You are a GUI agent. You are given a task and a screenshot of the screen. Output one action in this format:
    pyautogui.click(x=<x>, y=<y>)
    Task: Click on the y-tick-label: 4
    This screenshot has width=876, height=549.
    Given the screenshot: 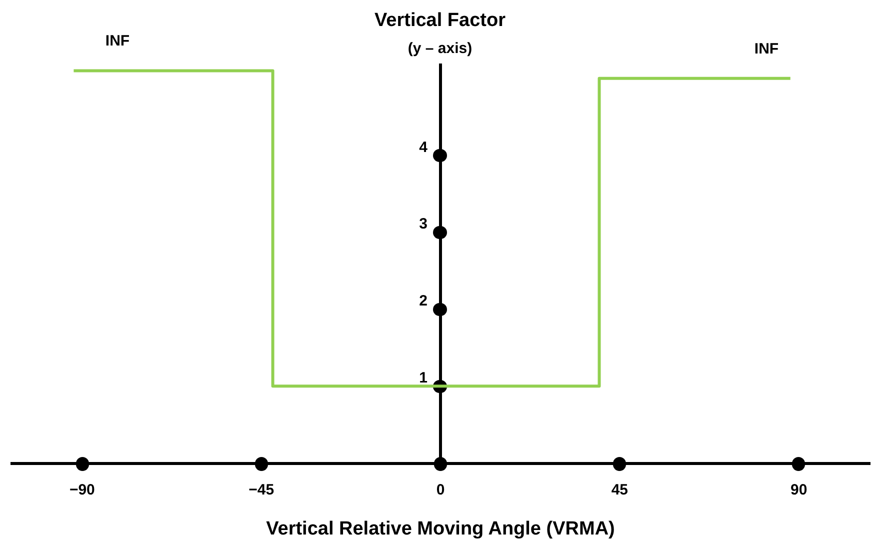 What is the action you would take?
    pyautogui.click(x=423, y=147)
    